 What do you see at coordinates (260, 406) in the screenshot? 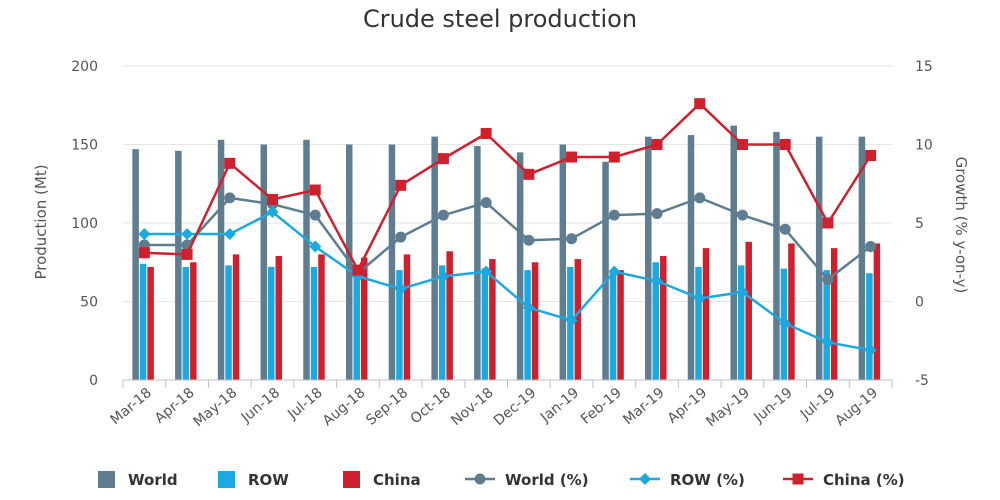
I see `x-tick-label: Jun-18` at bounding box center [260, 406].